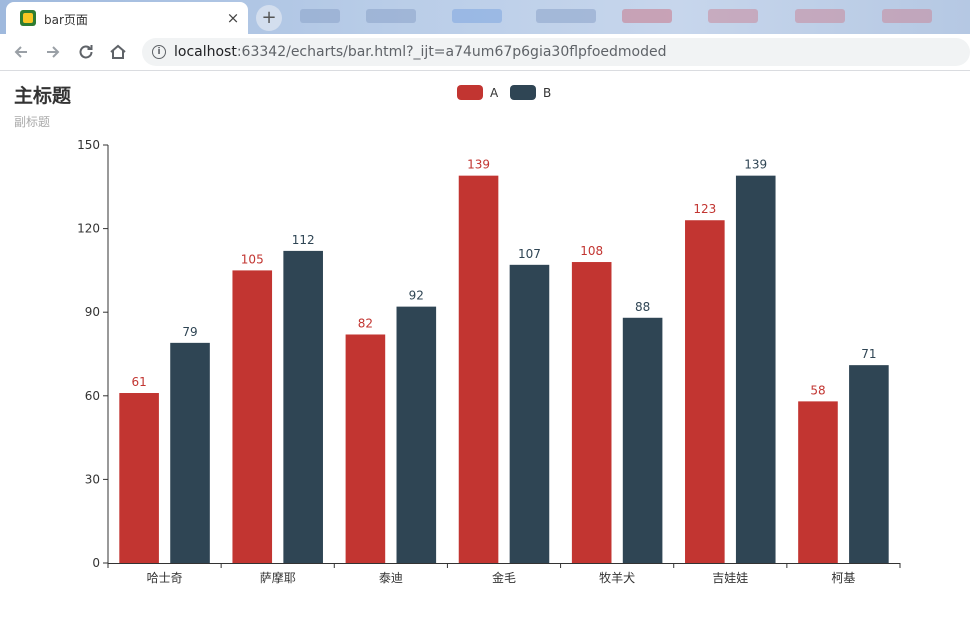  What do you see at coordinates (92, 479) in the screenshot?
I see `y-tick-label: 30` at bounding box center [92, 479].